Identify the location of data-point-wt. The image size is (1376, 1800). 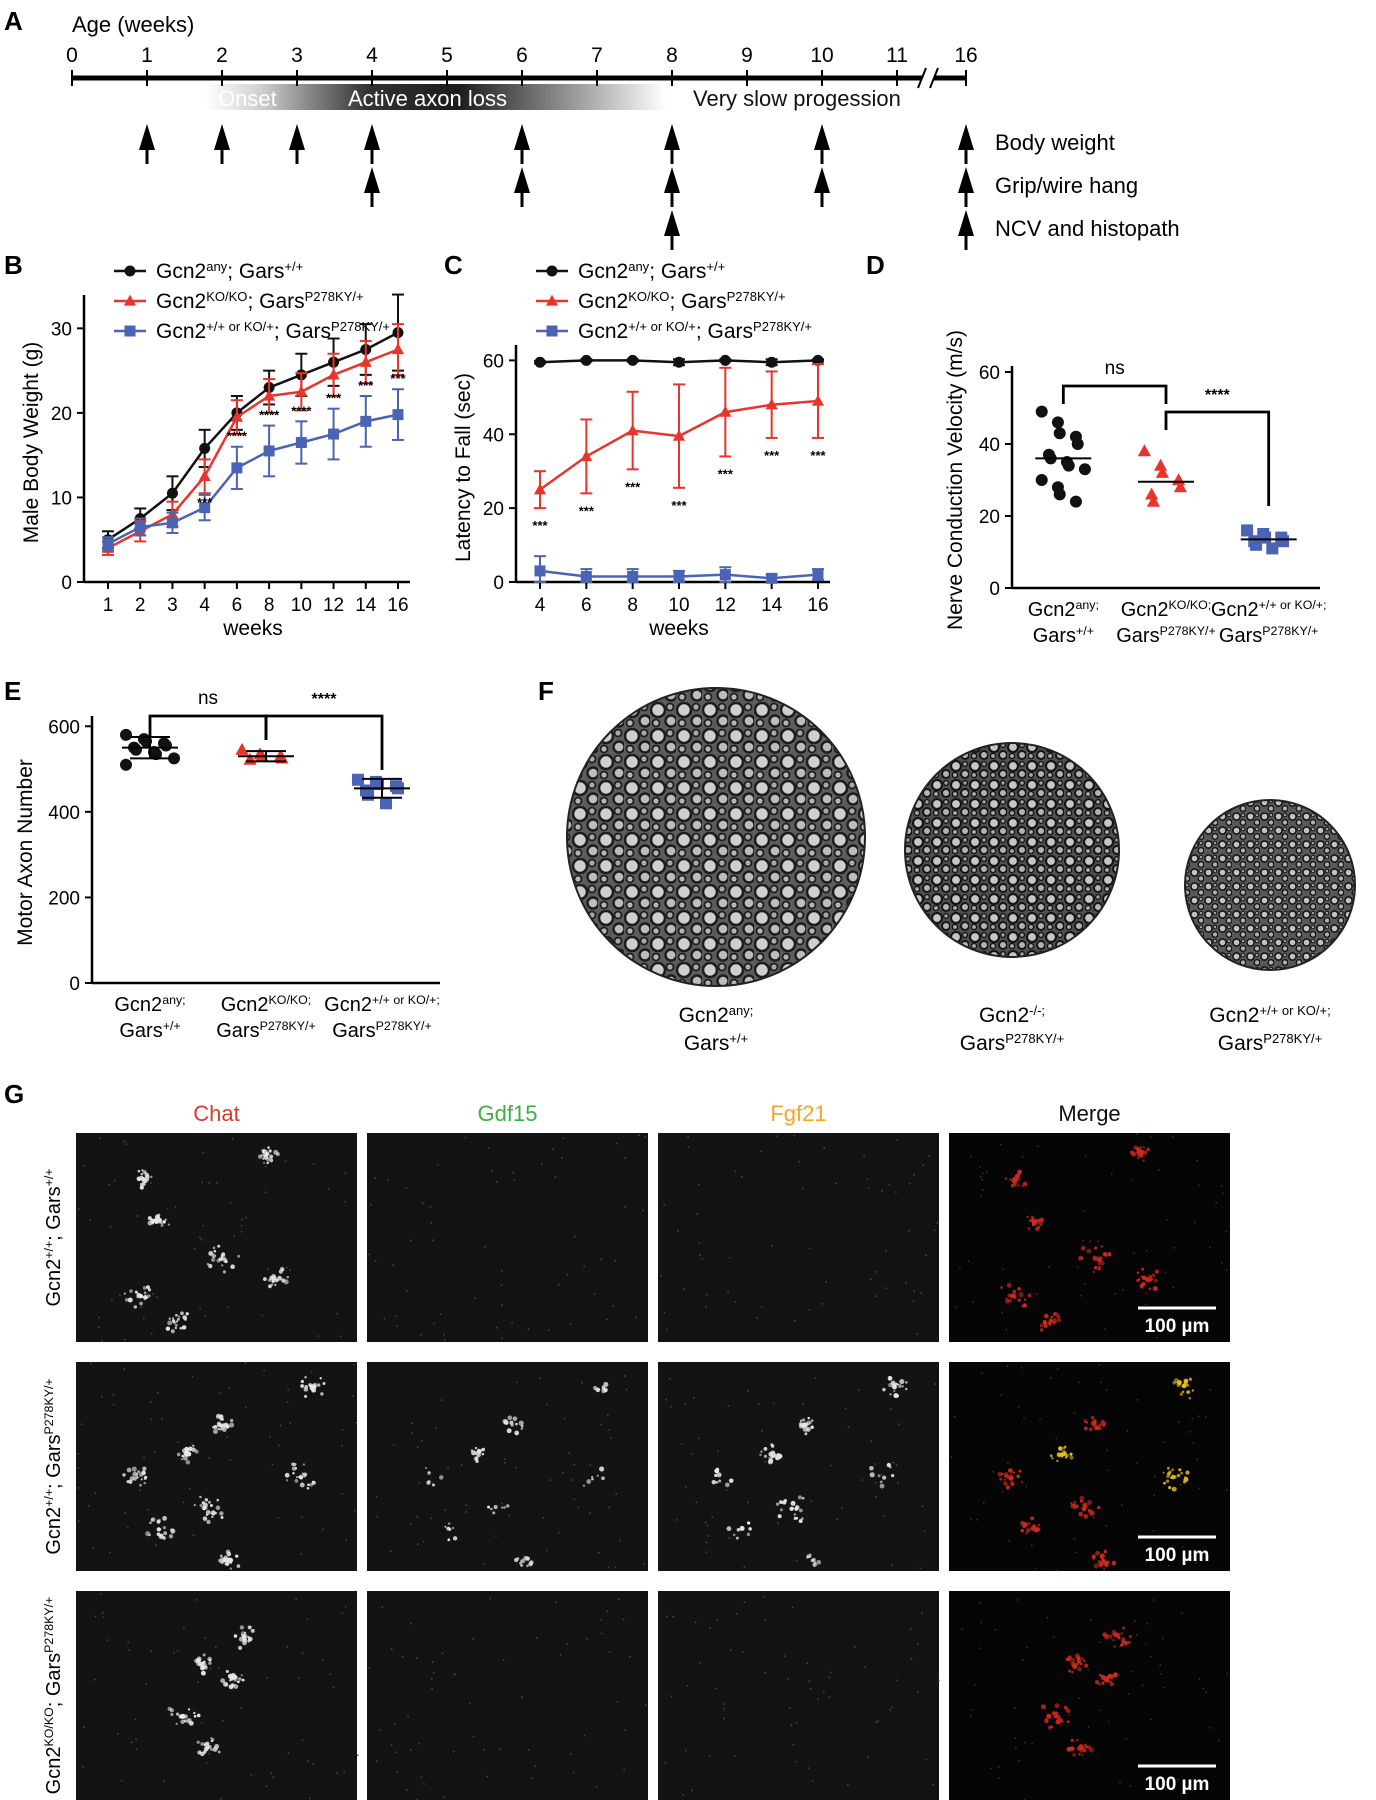
(1084, 469).